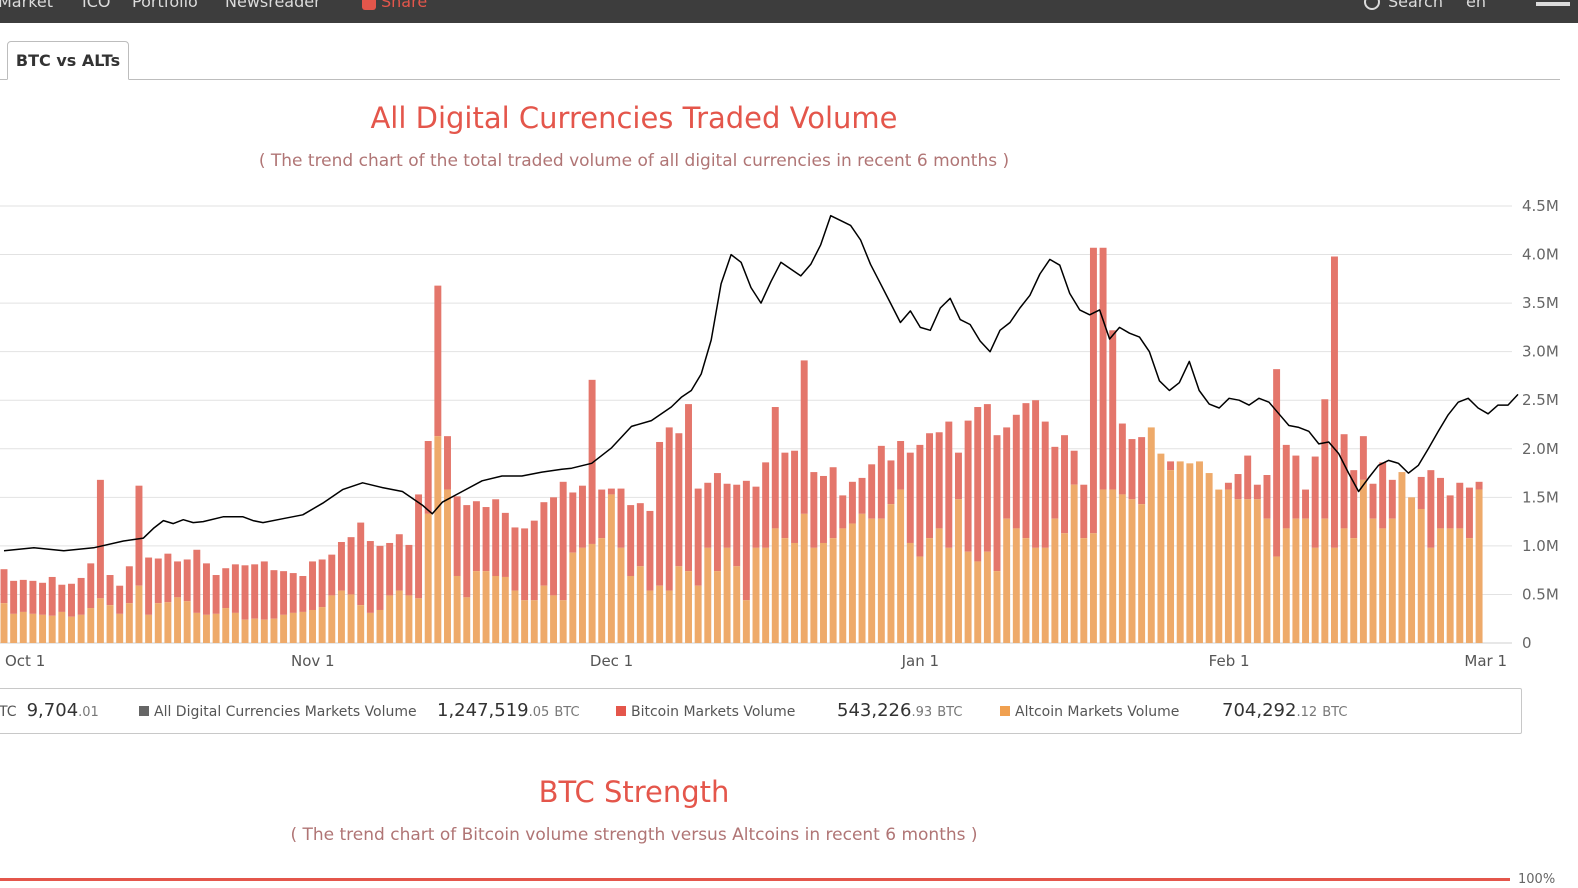 Image resolution: width=1578 pixels, height=888 pixels. What do you see at coordinates (1372, 5) in the screenshot?
I see `search-icon` at bounding box center [1372, 5].